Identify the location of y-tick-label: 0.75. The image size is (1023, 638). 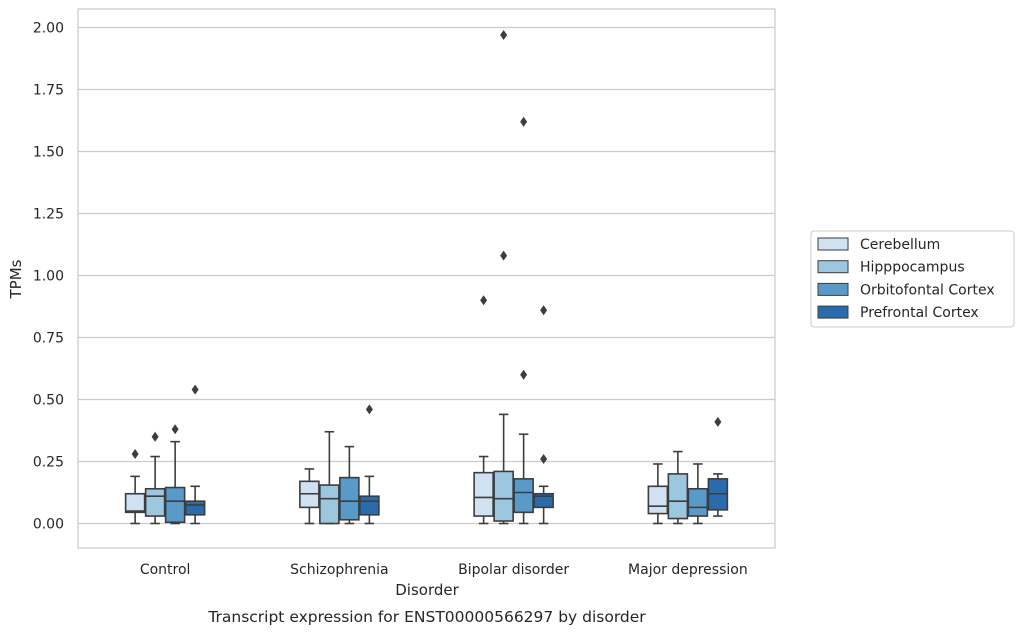
(48, 339).